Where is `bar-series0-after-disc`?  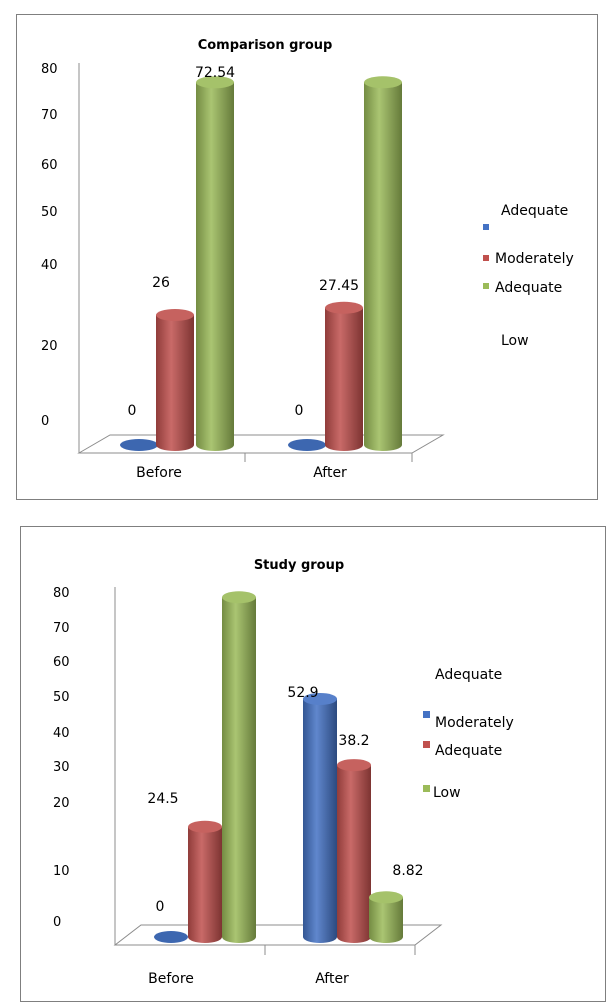
bar-series0-after-disc is located at coordinates (307, 445).